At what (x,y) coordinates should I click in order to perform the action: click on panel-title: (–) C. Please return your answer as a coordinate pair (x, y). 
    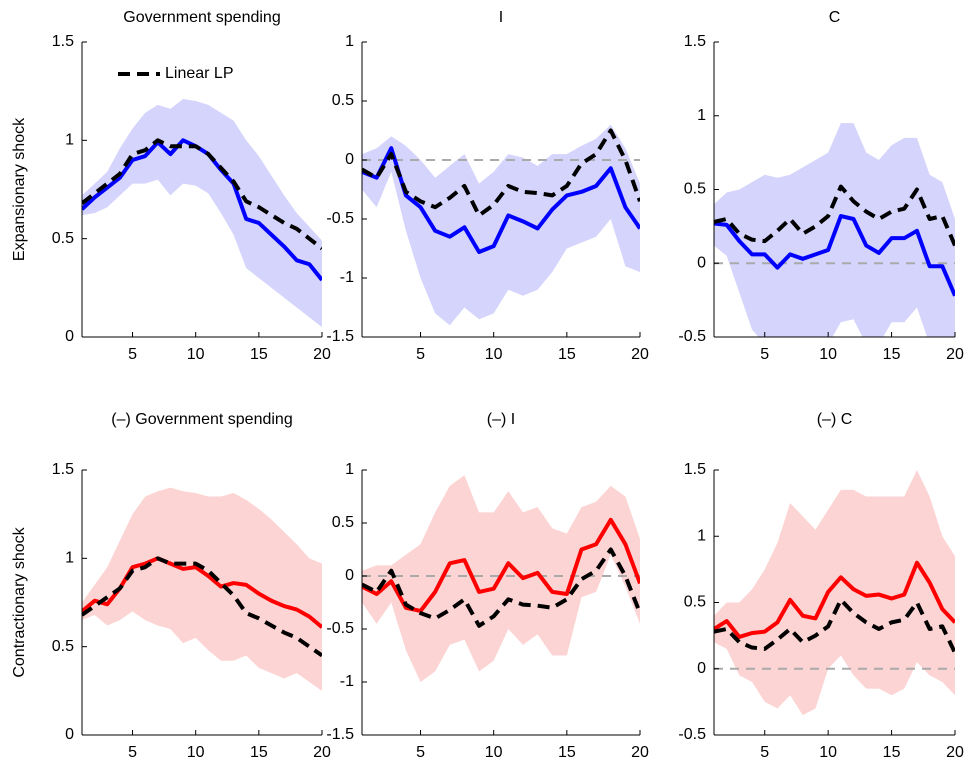
    Looking at the image, I should click on (835, 419).